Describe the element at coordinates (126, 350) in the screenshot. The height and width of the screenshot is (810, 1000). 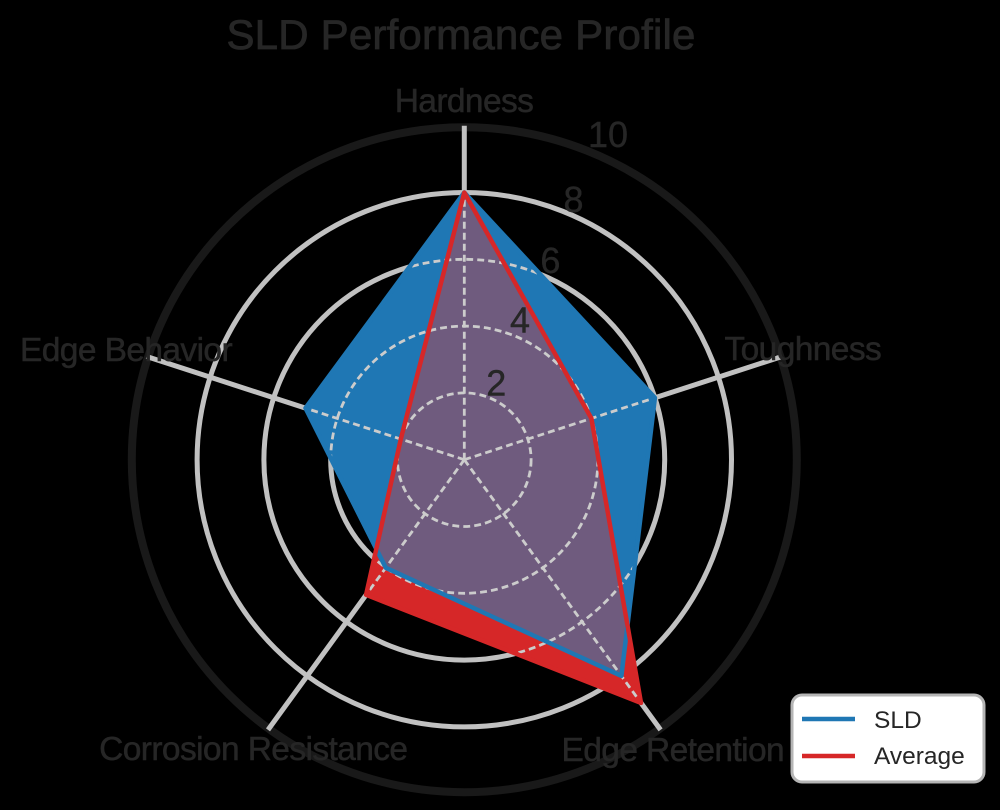
I see `svg-text: Edge Behavior` at that location.